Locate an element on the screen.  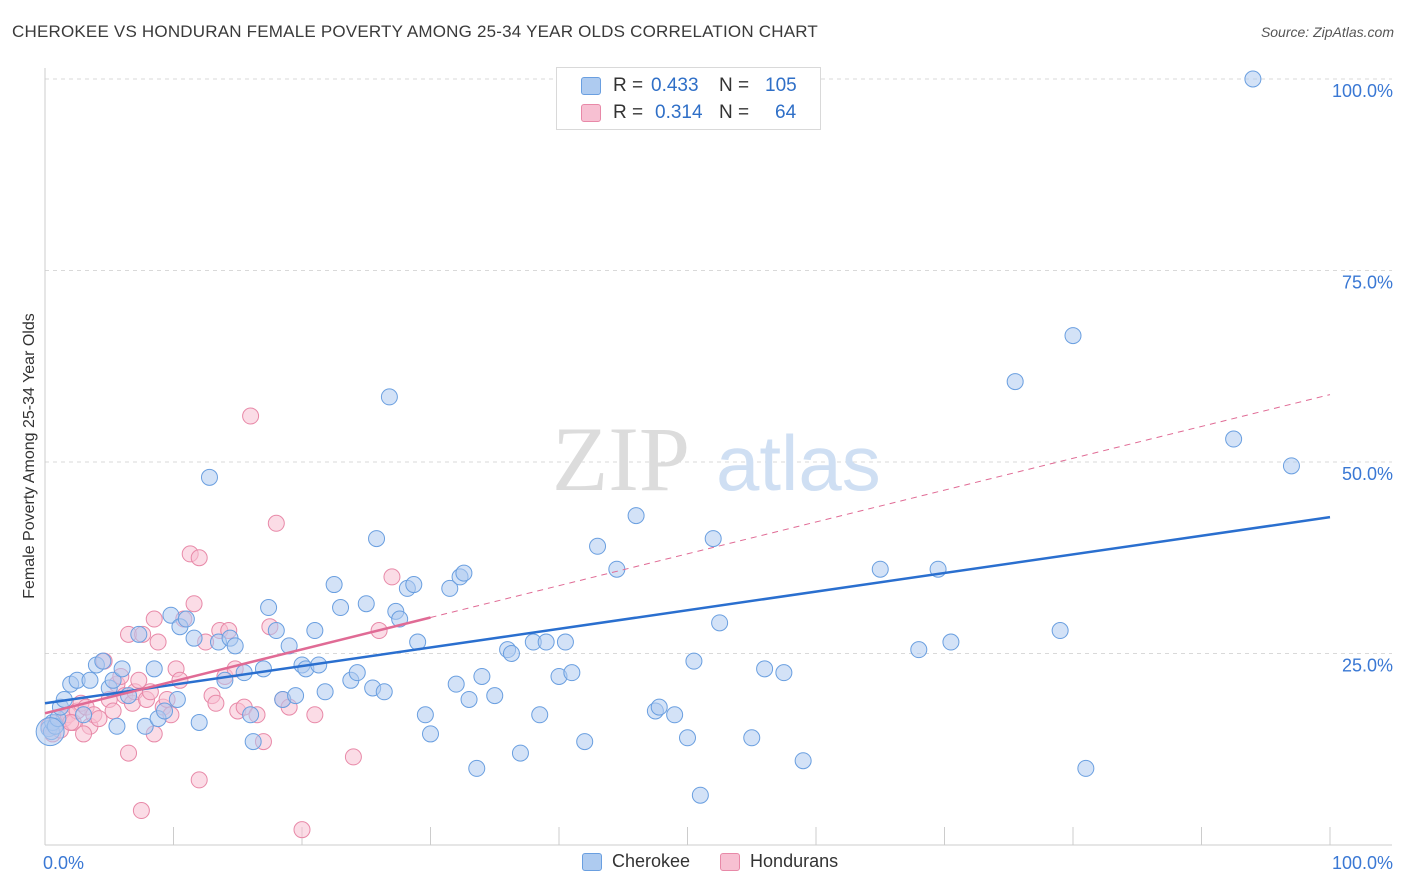
legend-item-cherokee: Cherokee is located at coordinates (636, 861).